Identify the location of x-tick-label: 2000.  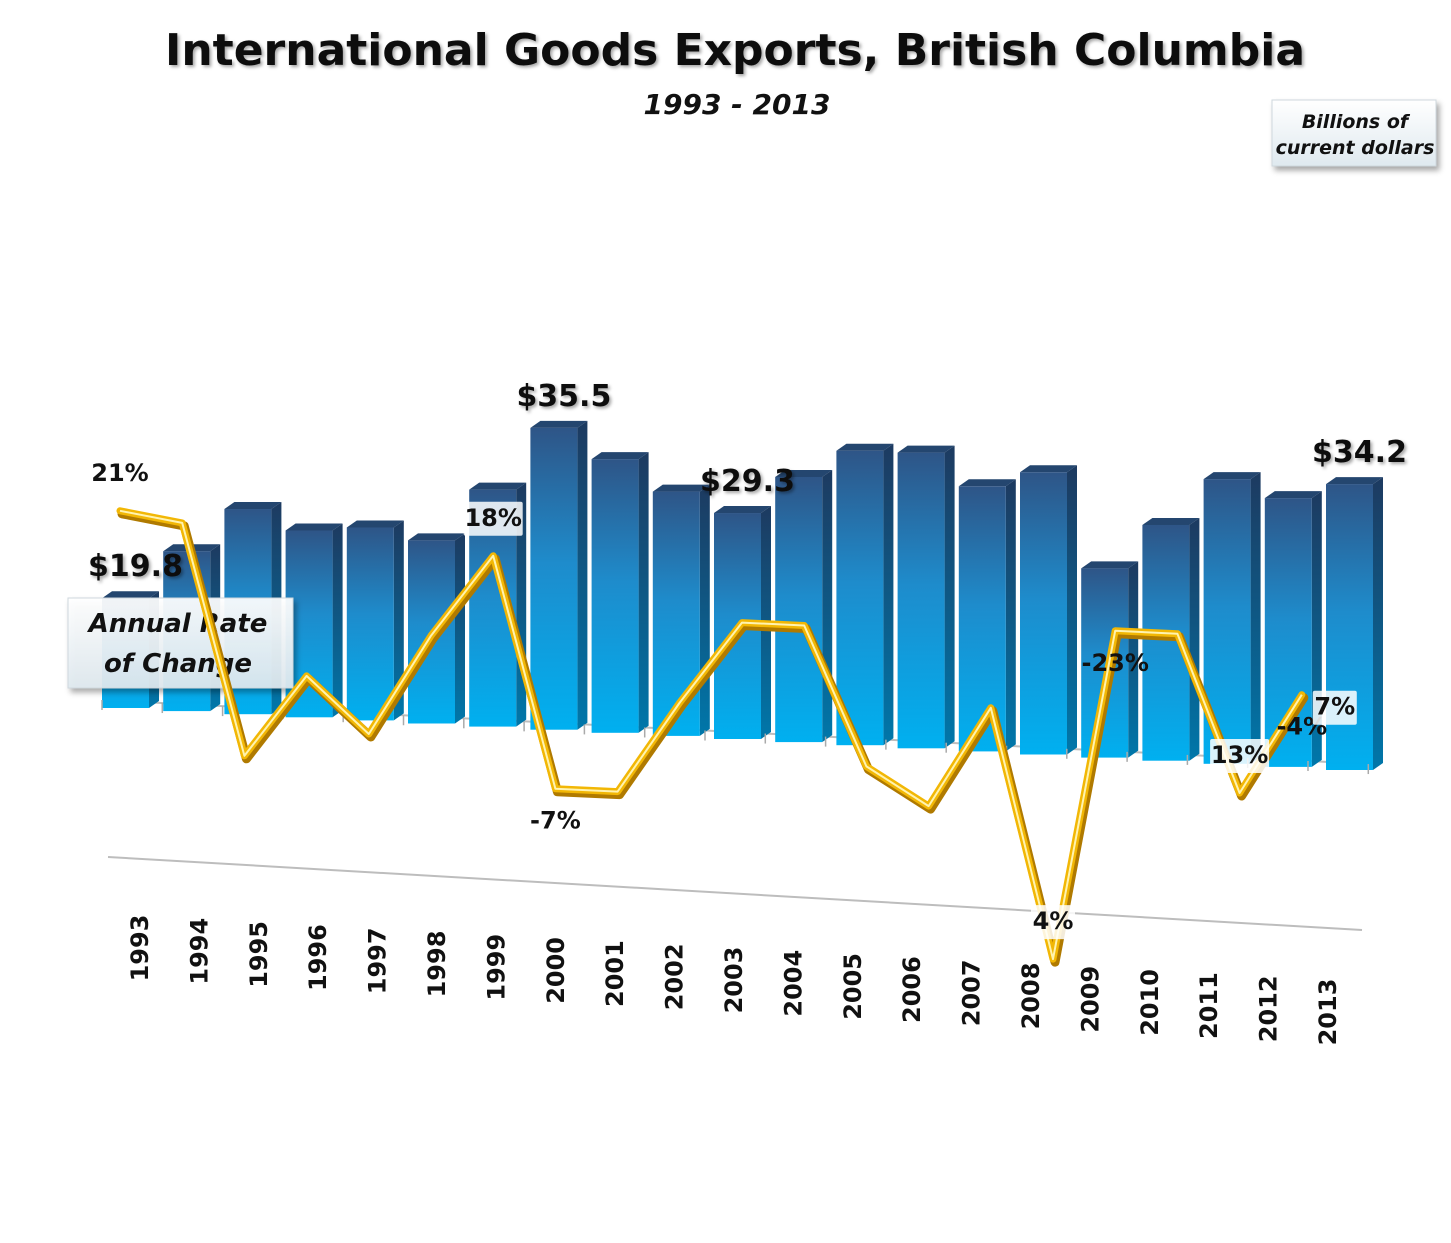
(556, 970).